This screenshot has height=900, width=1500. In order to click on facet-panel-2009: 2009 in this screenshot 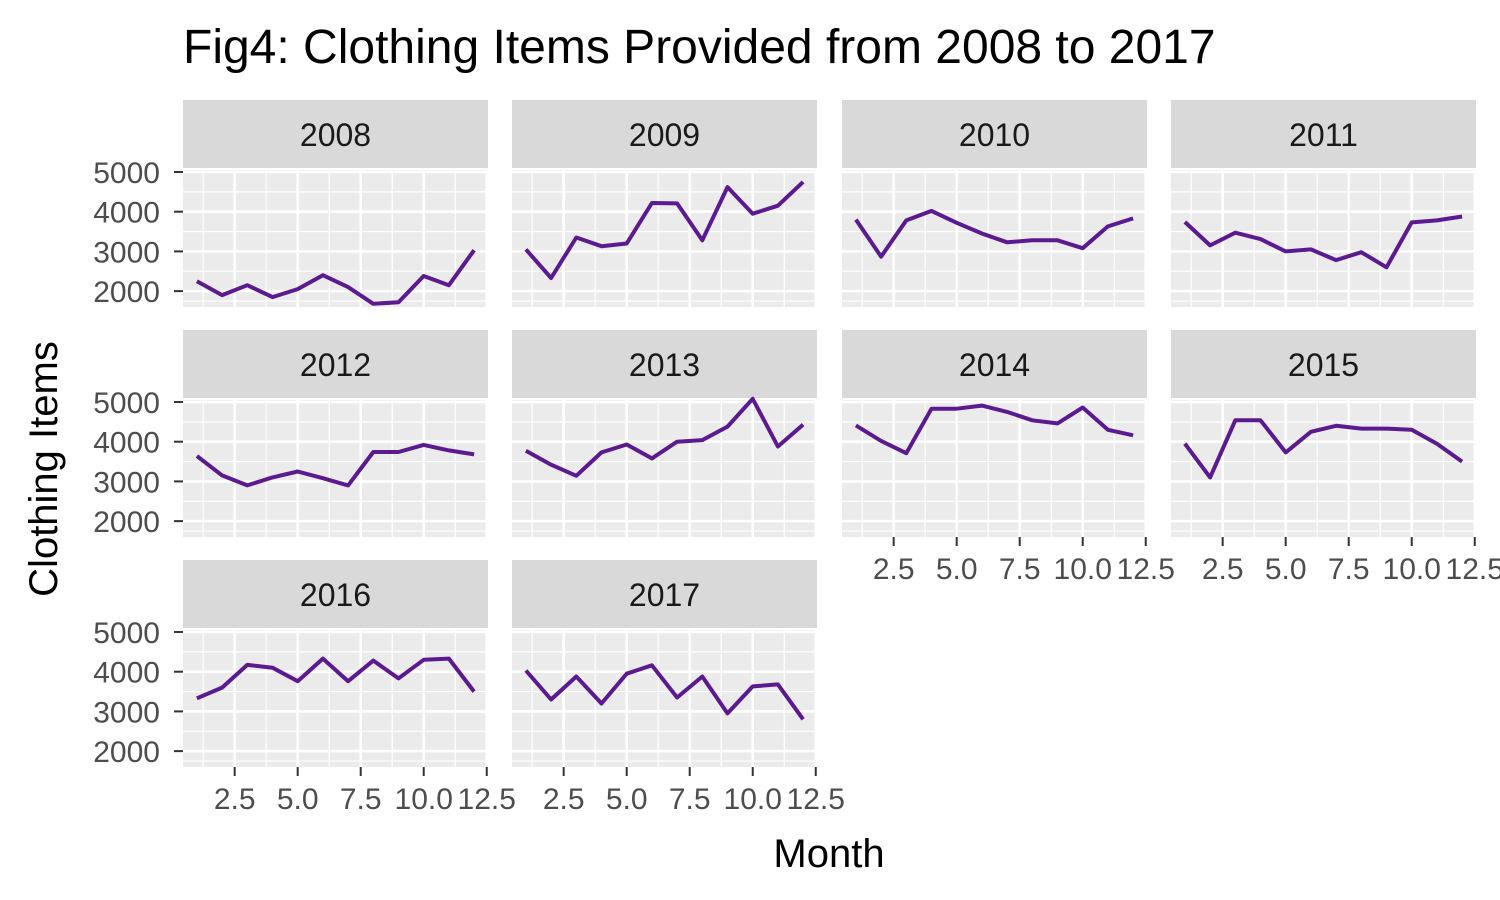, I will do `click(665, 203)`.